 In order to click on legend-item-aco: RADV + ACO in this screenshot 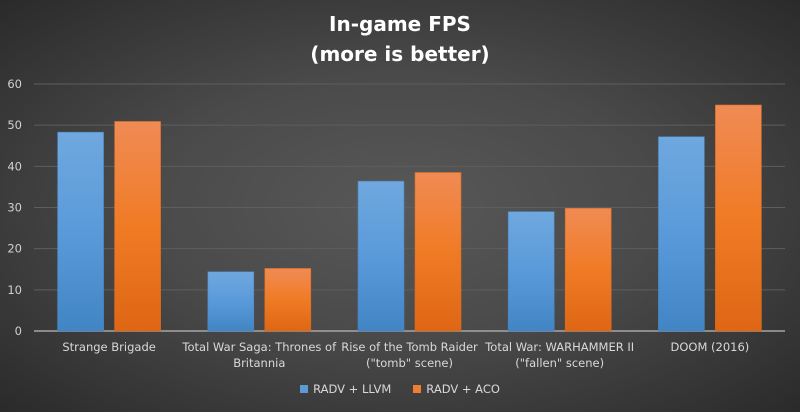, I will do `click(456, 389)`.